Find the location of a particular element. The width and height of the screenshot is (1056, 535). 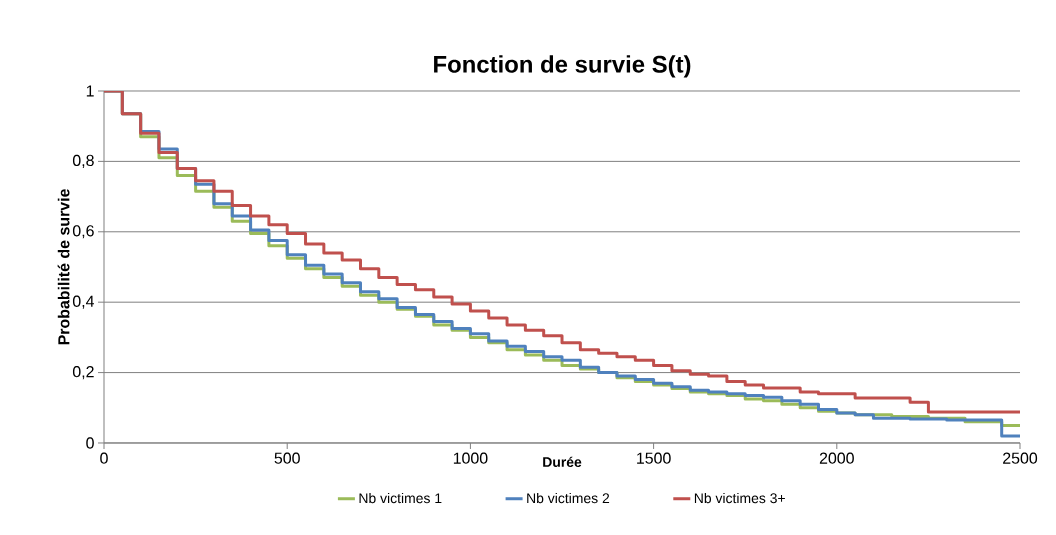

x-tick-label: 2000 is located at coordinates (836, 458).